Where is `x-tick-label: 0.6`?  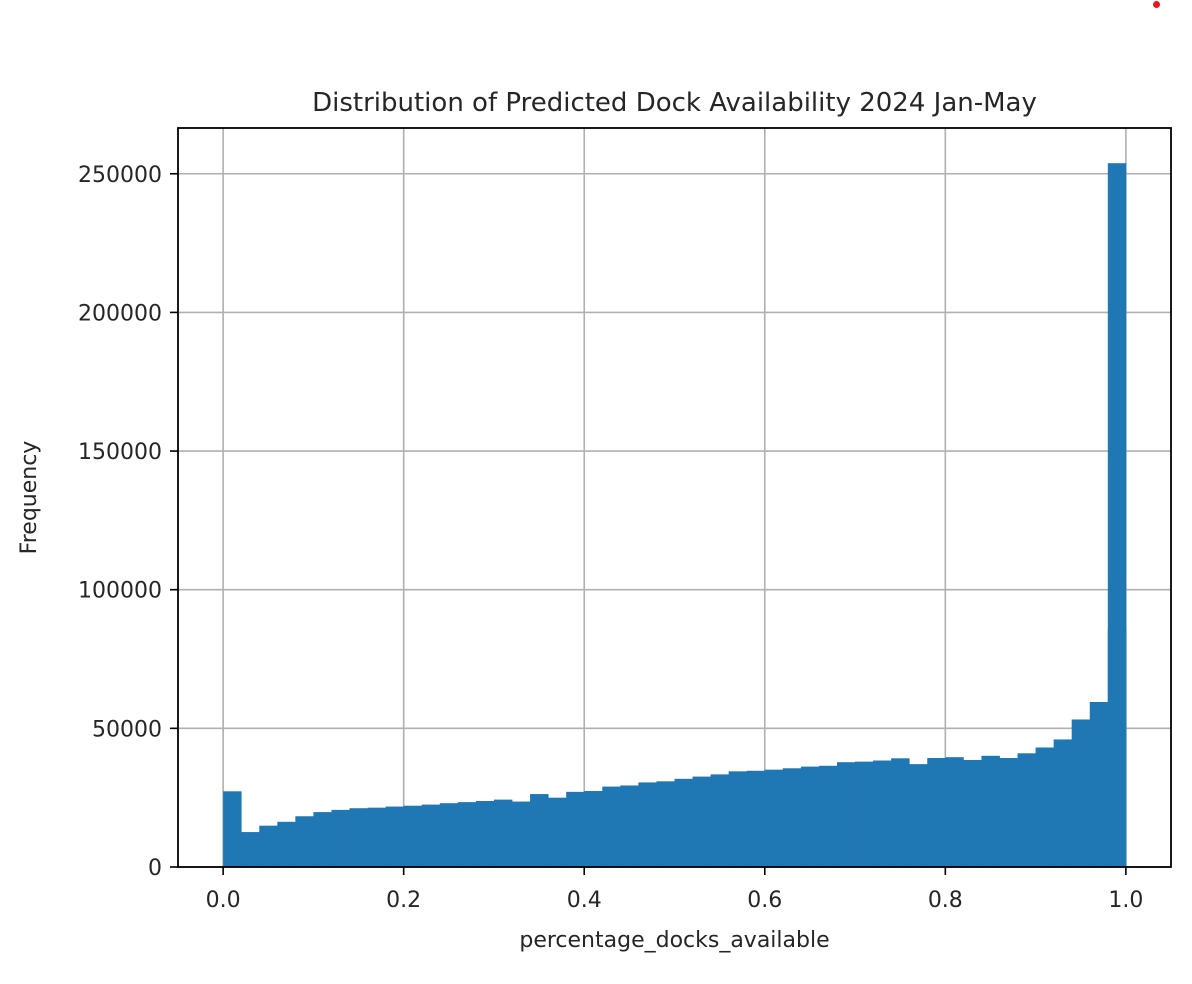 x-tick-label: 0.6 is located at coordinates (764, 900).